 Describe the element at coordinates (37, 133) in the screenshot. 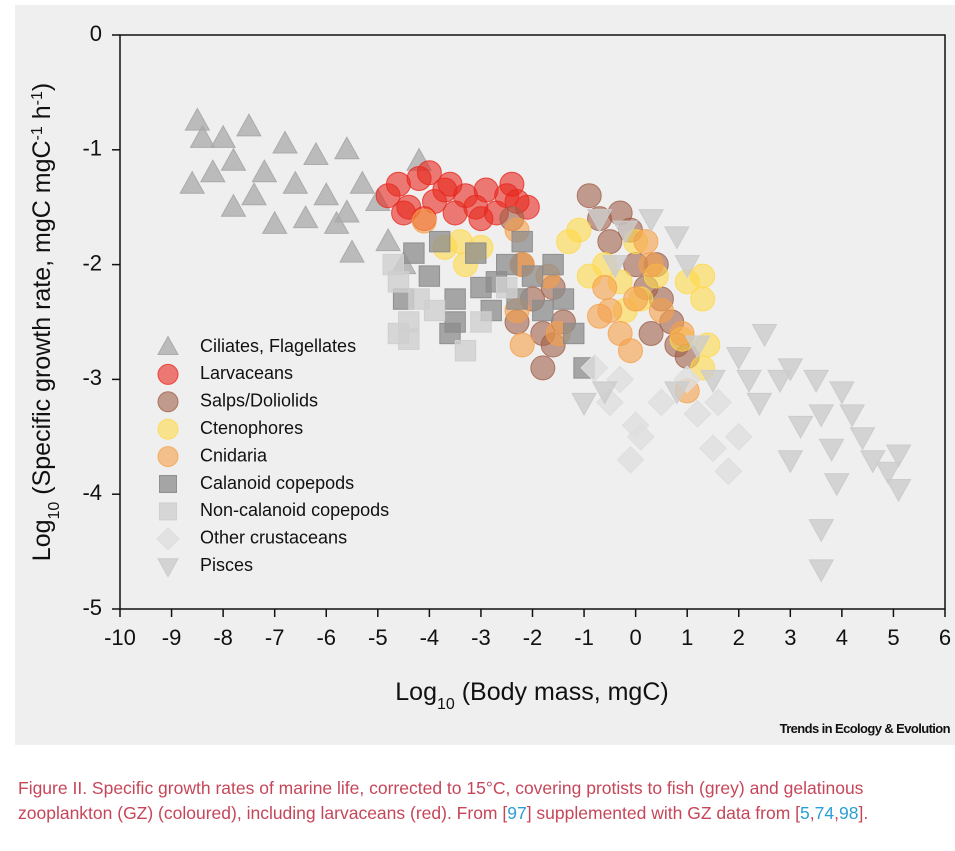

I see `ylabel-part: -1` at that location.